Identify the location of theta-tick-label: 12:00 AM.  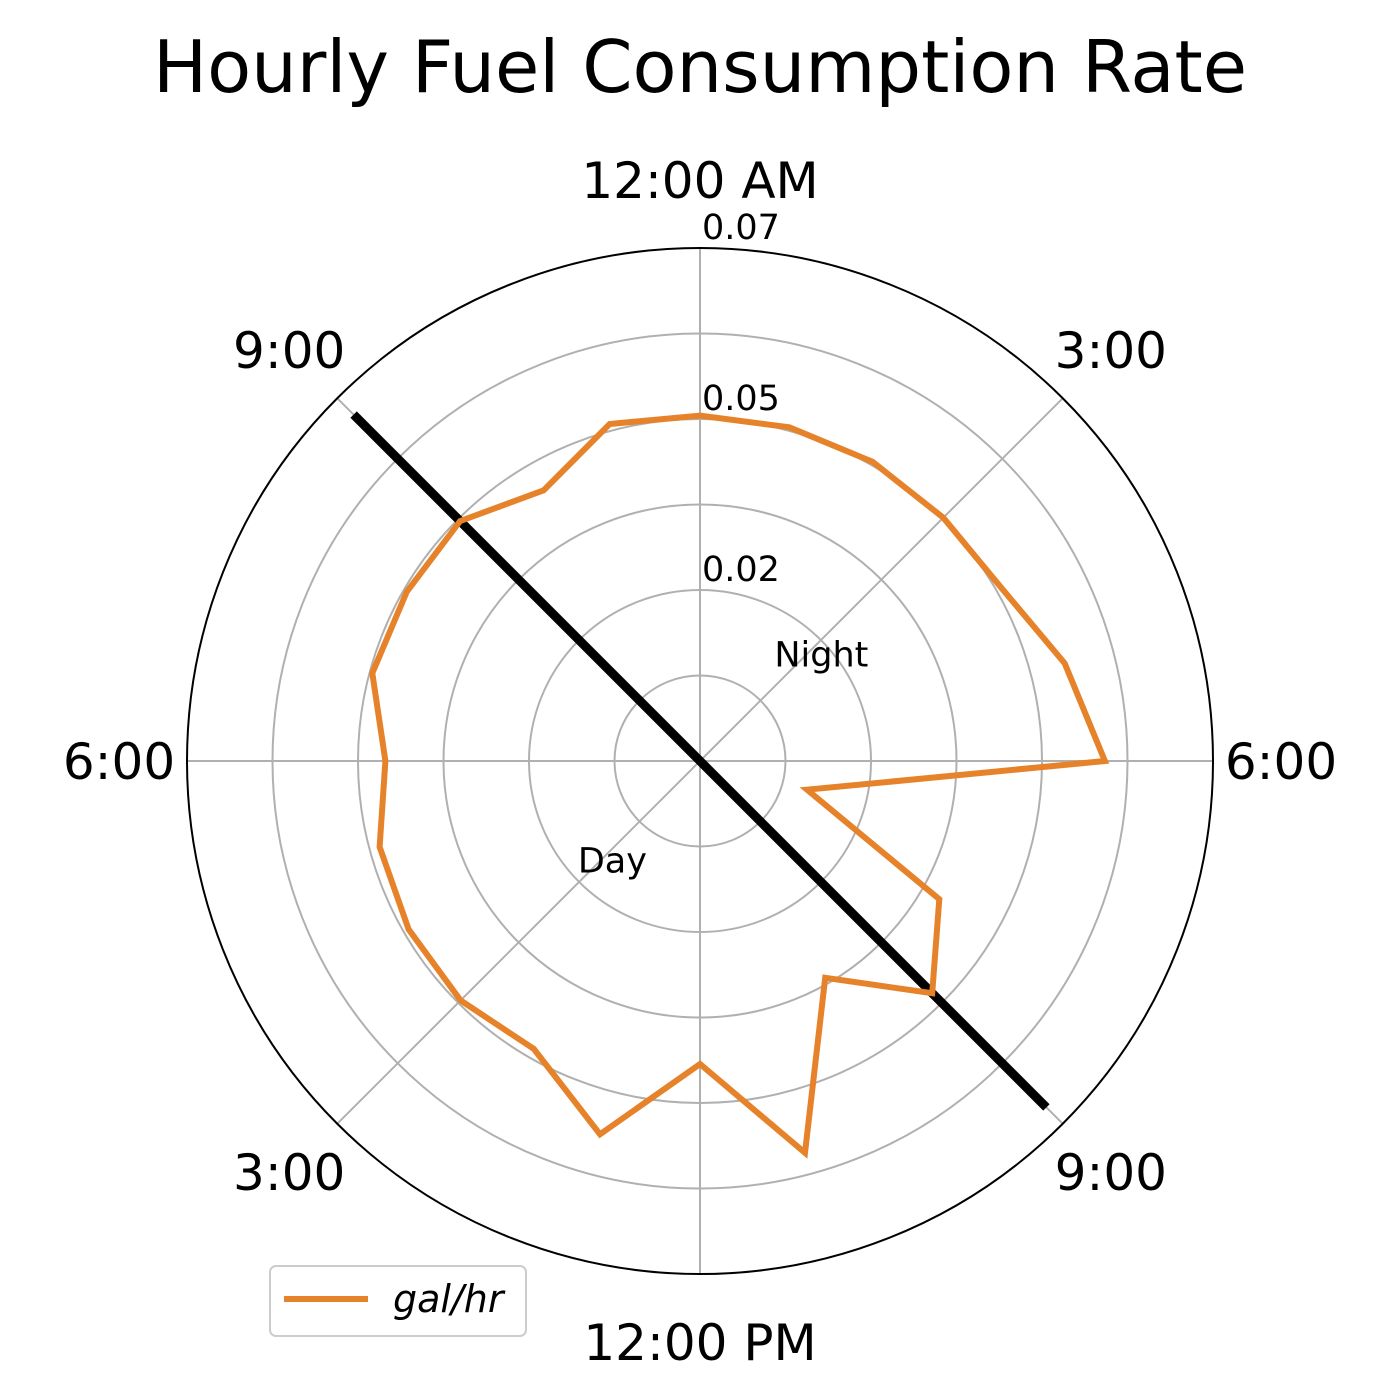
(699, 181).